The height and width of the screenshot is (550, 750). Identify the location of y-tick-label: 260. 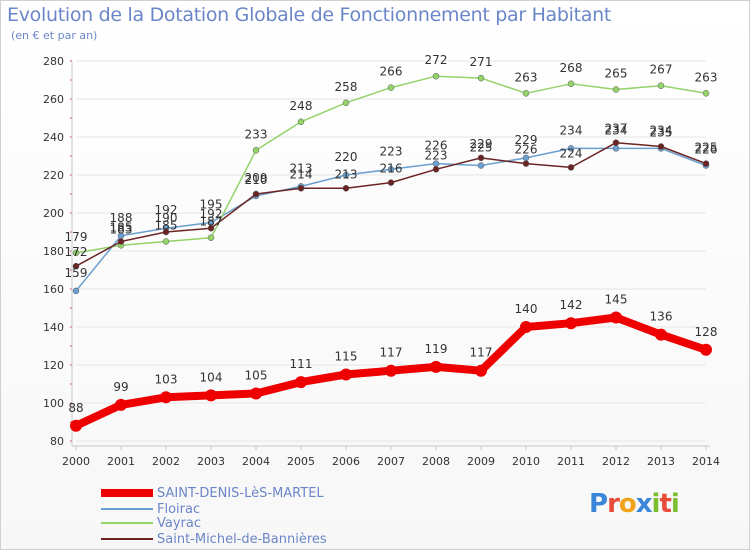
(53, 99).